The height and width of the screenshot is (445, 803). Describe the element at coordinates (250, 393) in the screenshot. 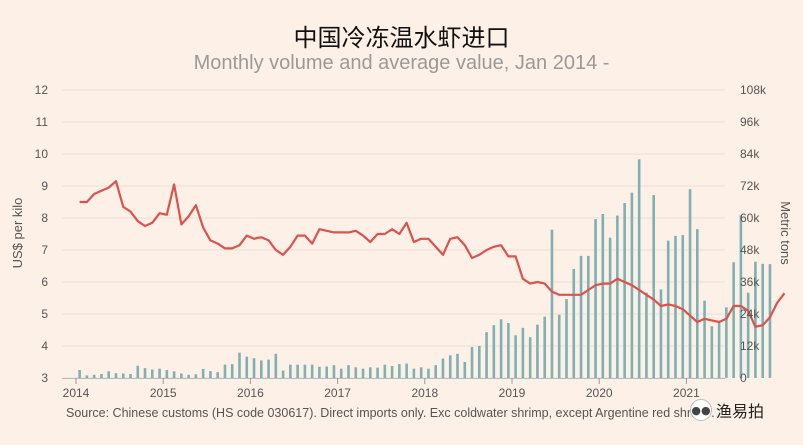

I see `x-tick-label: 2016` at that location.